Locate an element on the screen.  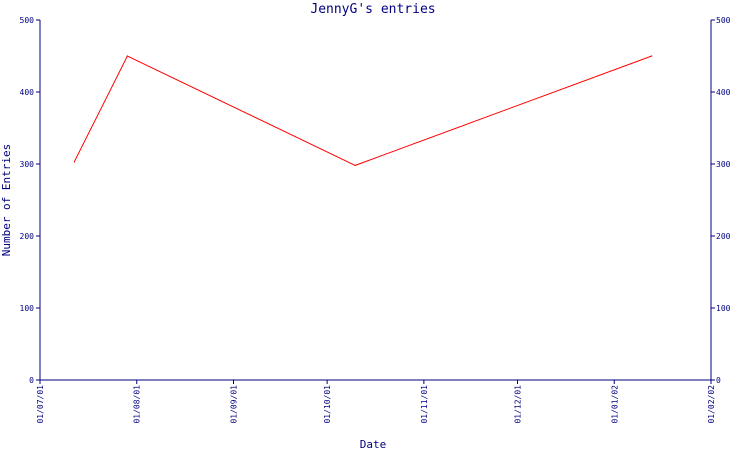
y-tick-label-left: 400 is located at coordinates (27, 92).